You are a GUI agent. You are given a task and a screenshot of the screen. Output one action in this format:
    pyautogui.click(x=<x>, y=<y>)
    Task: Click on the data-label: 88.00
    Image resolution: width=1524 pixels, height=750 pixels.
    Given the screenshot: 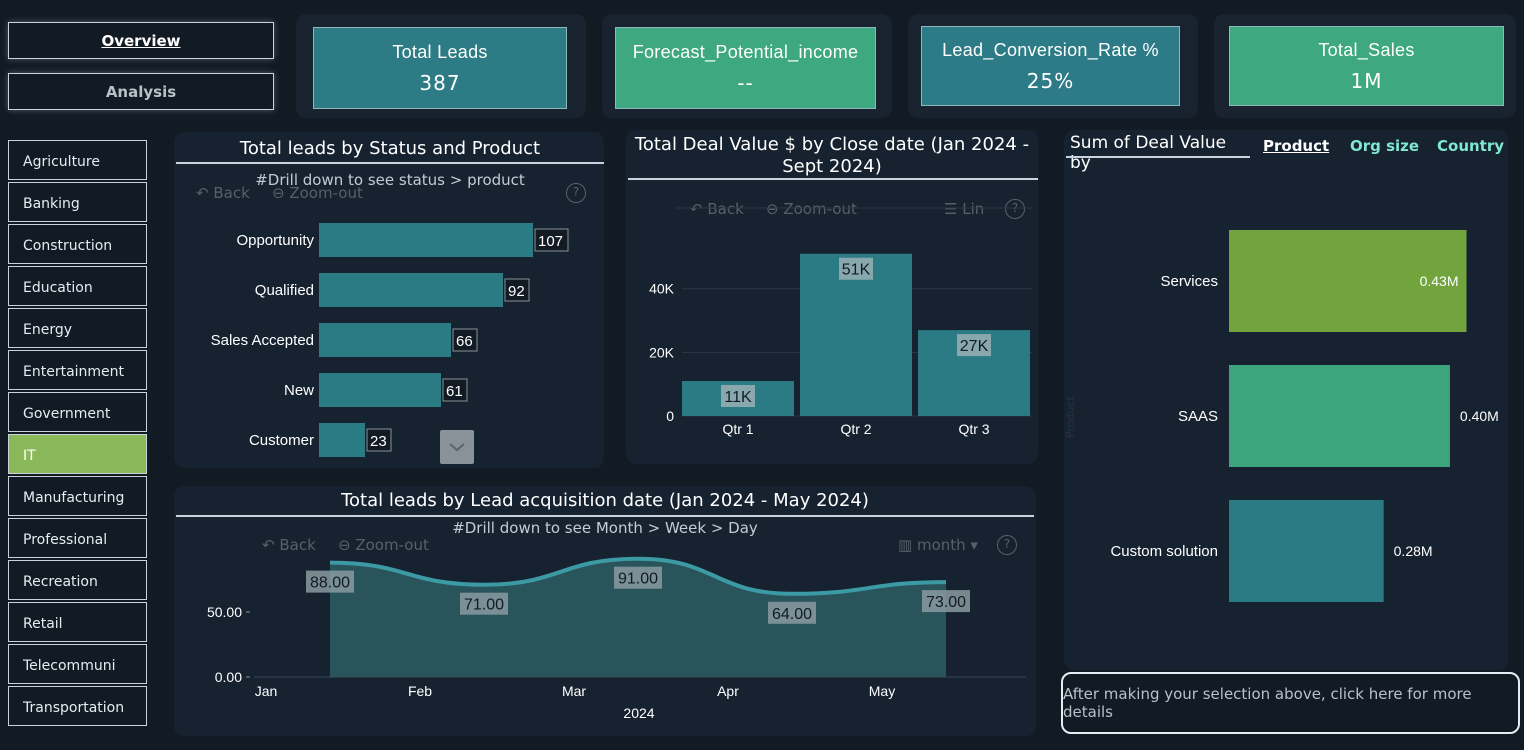 What is the action you would take?
    pyautogui.click(x=330, y=583)
    